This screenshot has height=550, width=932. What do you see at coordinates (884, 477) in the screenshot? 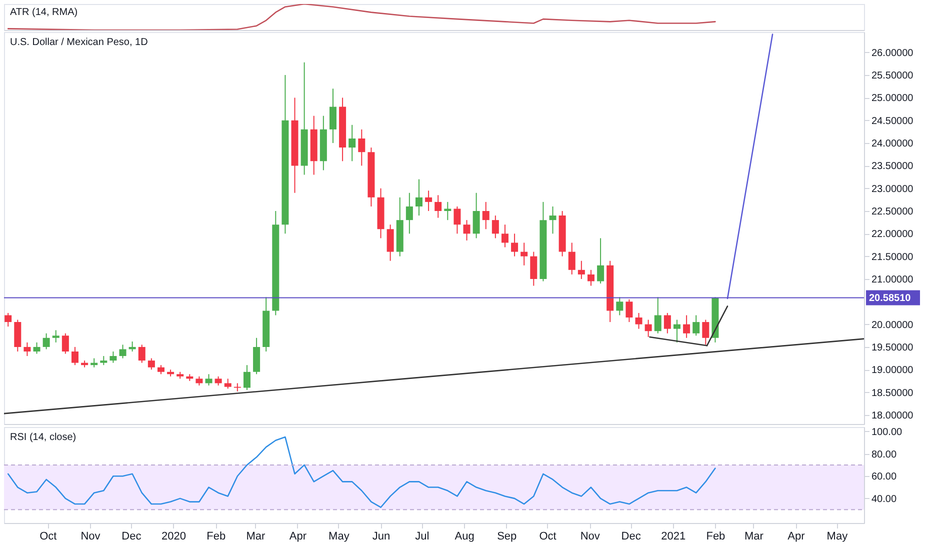
I see `y-tick-label: 60.00` at bounding box center [884, 477].